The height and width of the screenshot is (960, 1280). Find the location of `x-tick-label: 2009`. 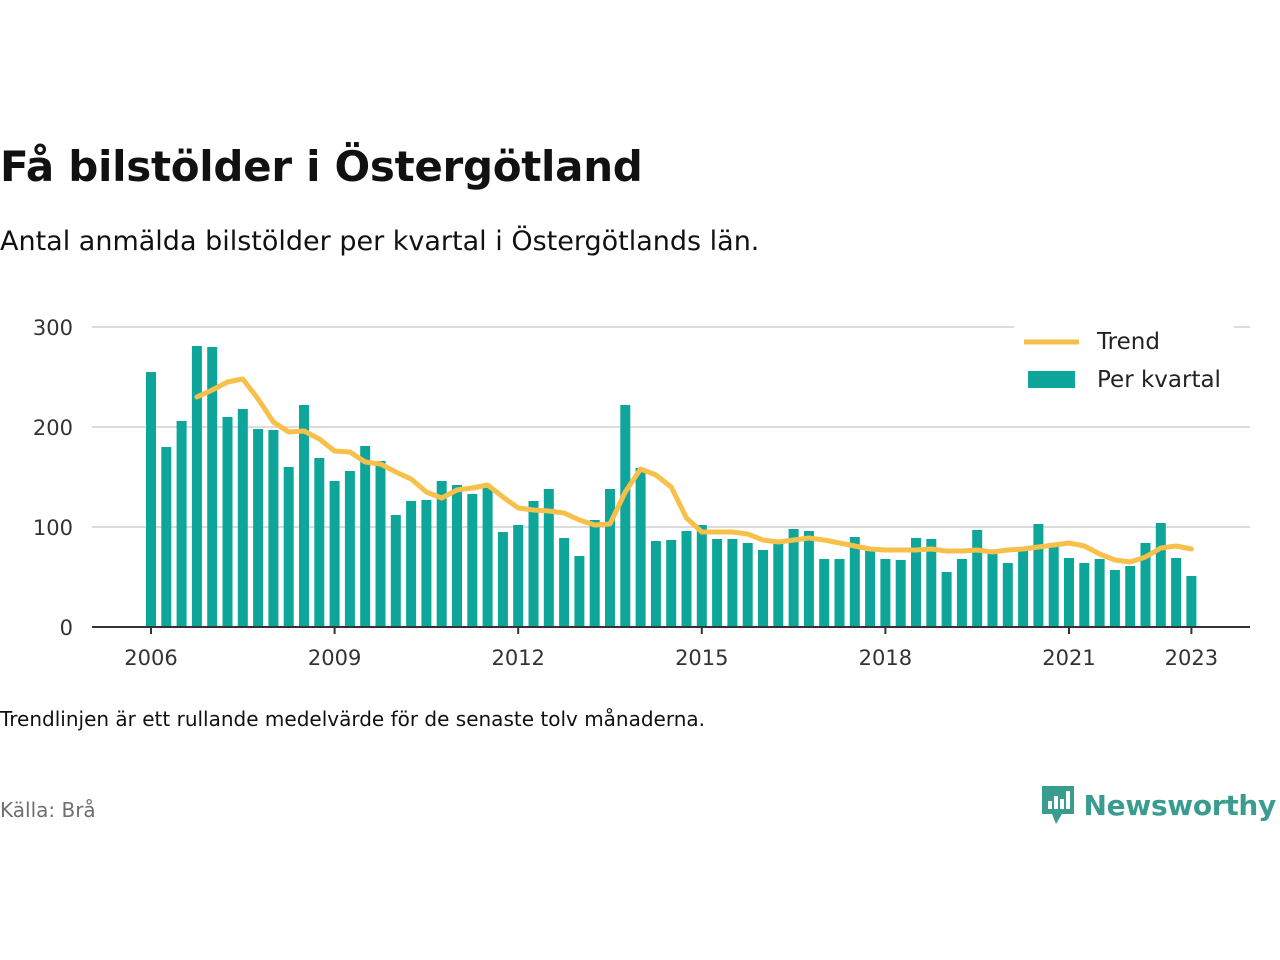

x-tick-label: 2009 is located at coordinates (334, 658).